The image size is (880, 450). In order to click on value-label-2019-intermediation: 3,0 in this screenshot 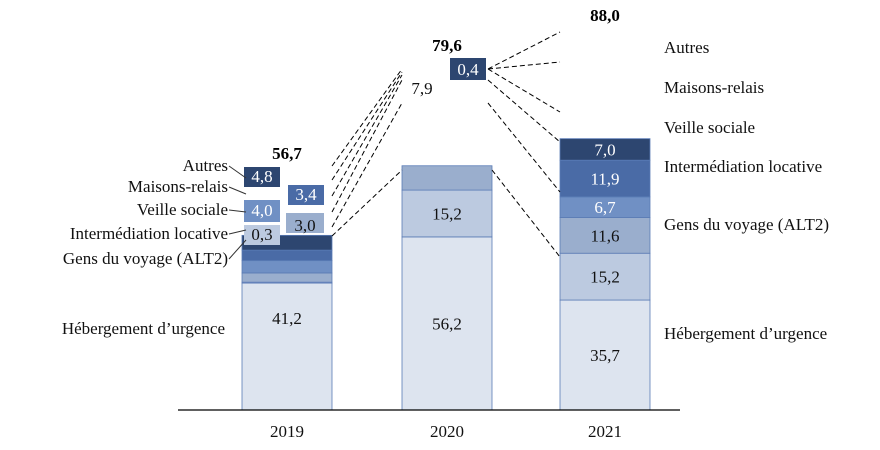, I will do `click(304, 225)`.